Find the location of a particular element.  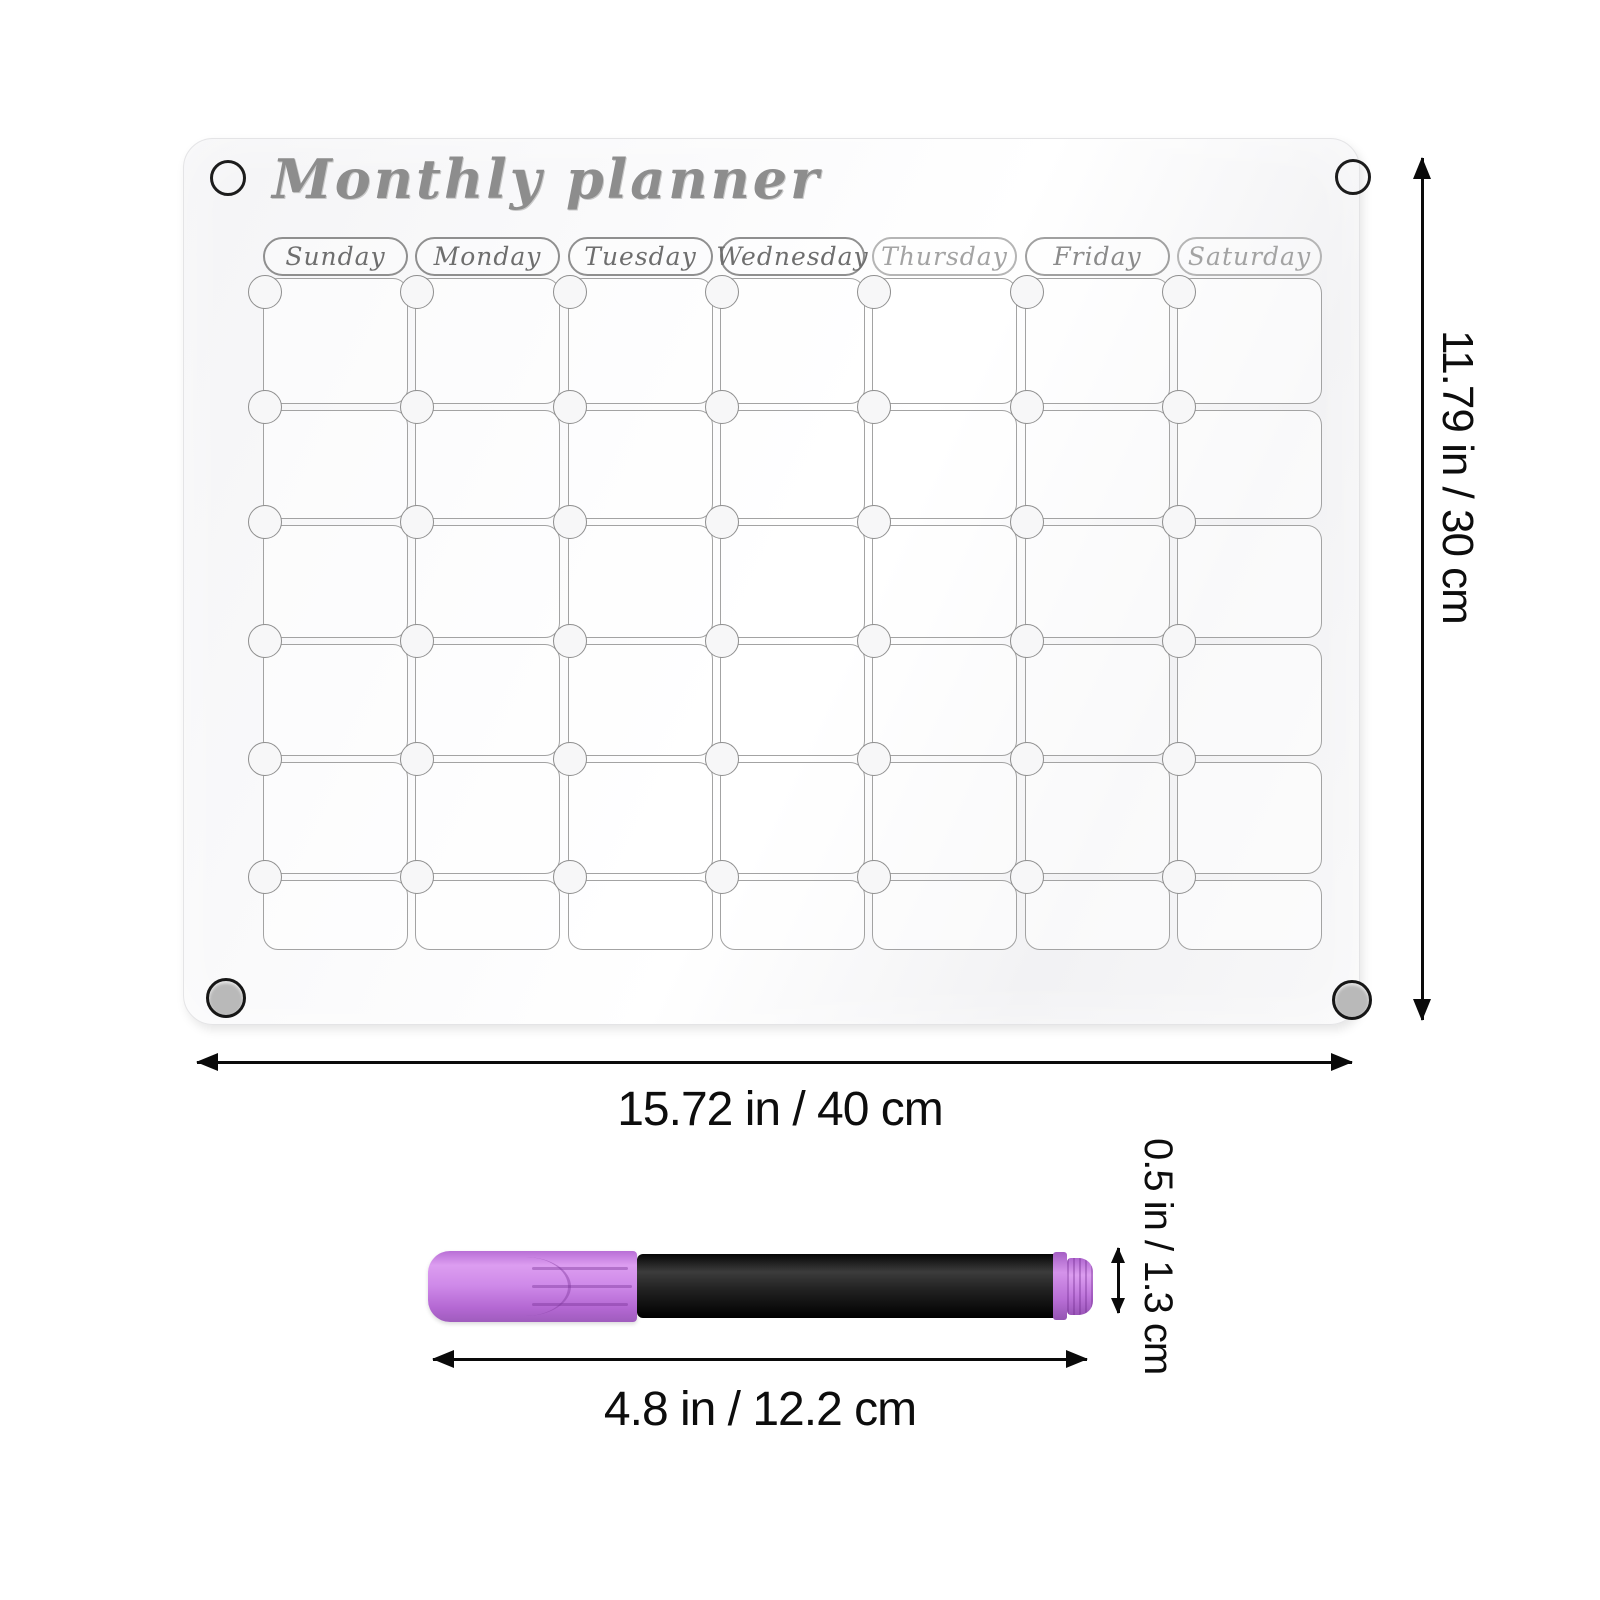

magnet-bottom-right-icon is located at coordinates (1352, 1000).